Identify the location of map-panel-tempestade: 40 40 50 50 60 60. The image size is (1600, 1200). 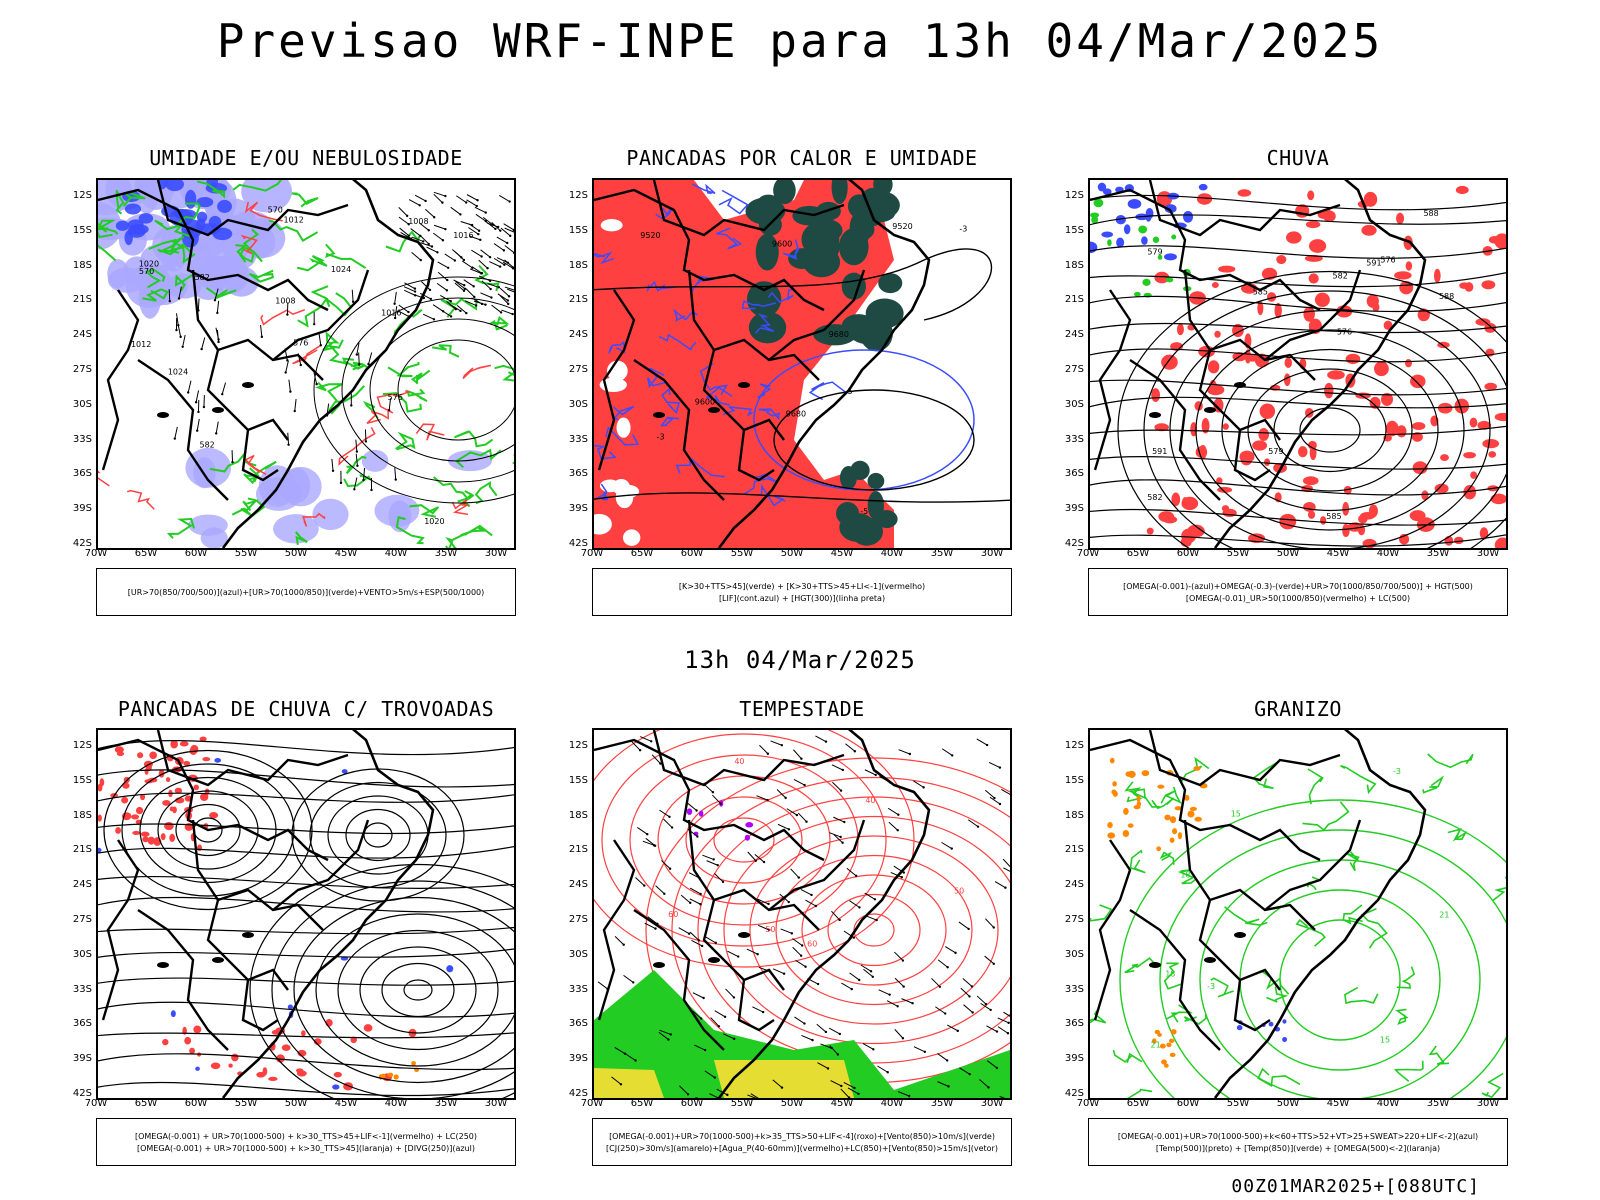
(802, 914).